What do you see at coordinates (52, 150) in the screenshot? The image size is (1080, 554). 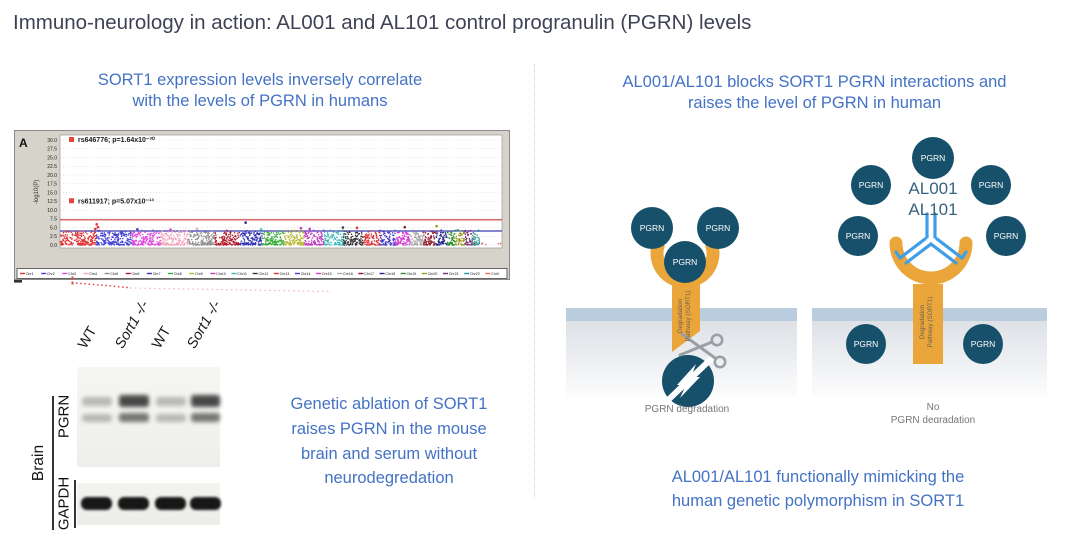 I see `svg-text: 27.5` at bounding box center [52, 150].